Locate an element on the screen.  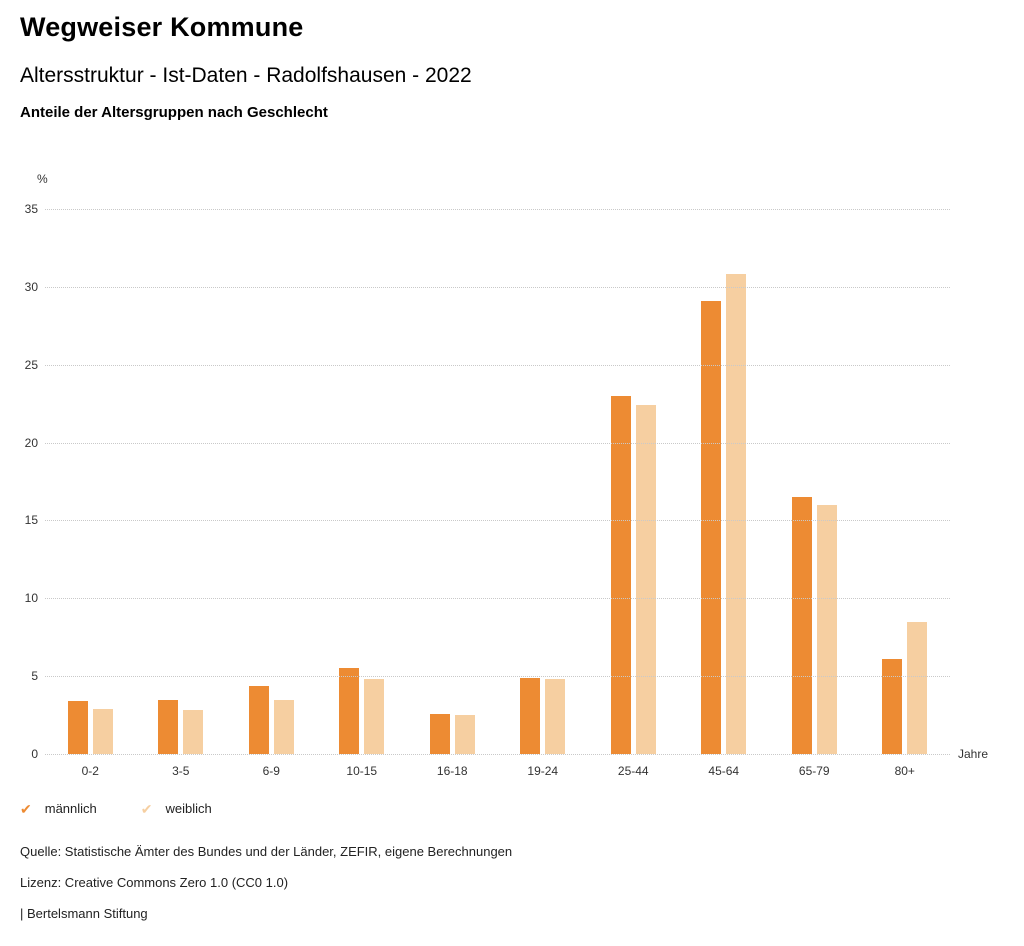
legend-item: ✔ weiblich is located at coordinates (176, 808).